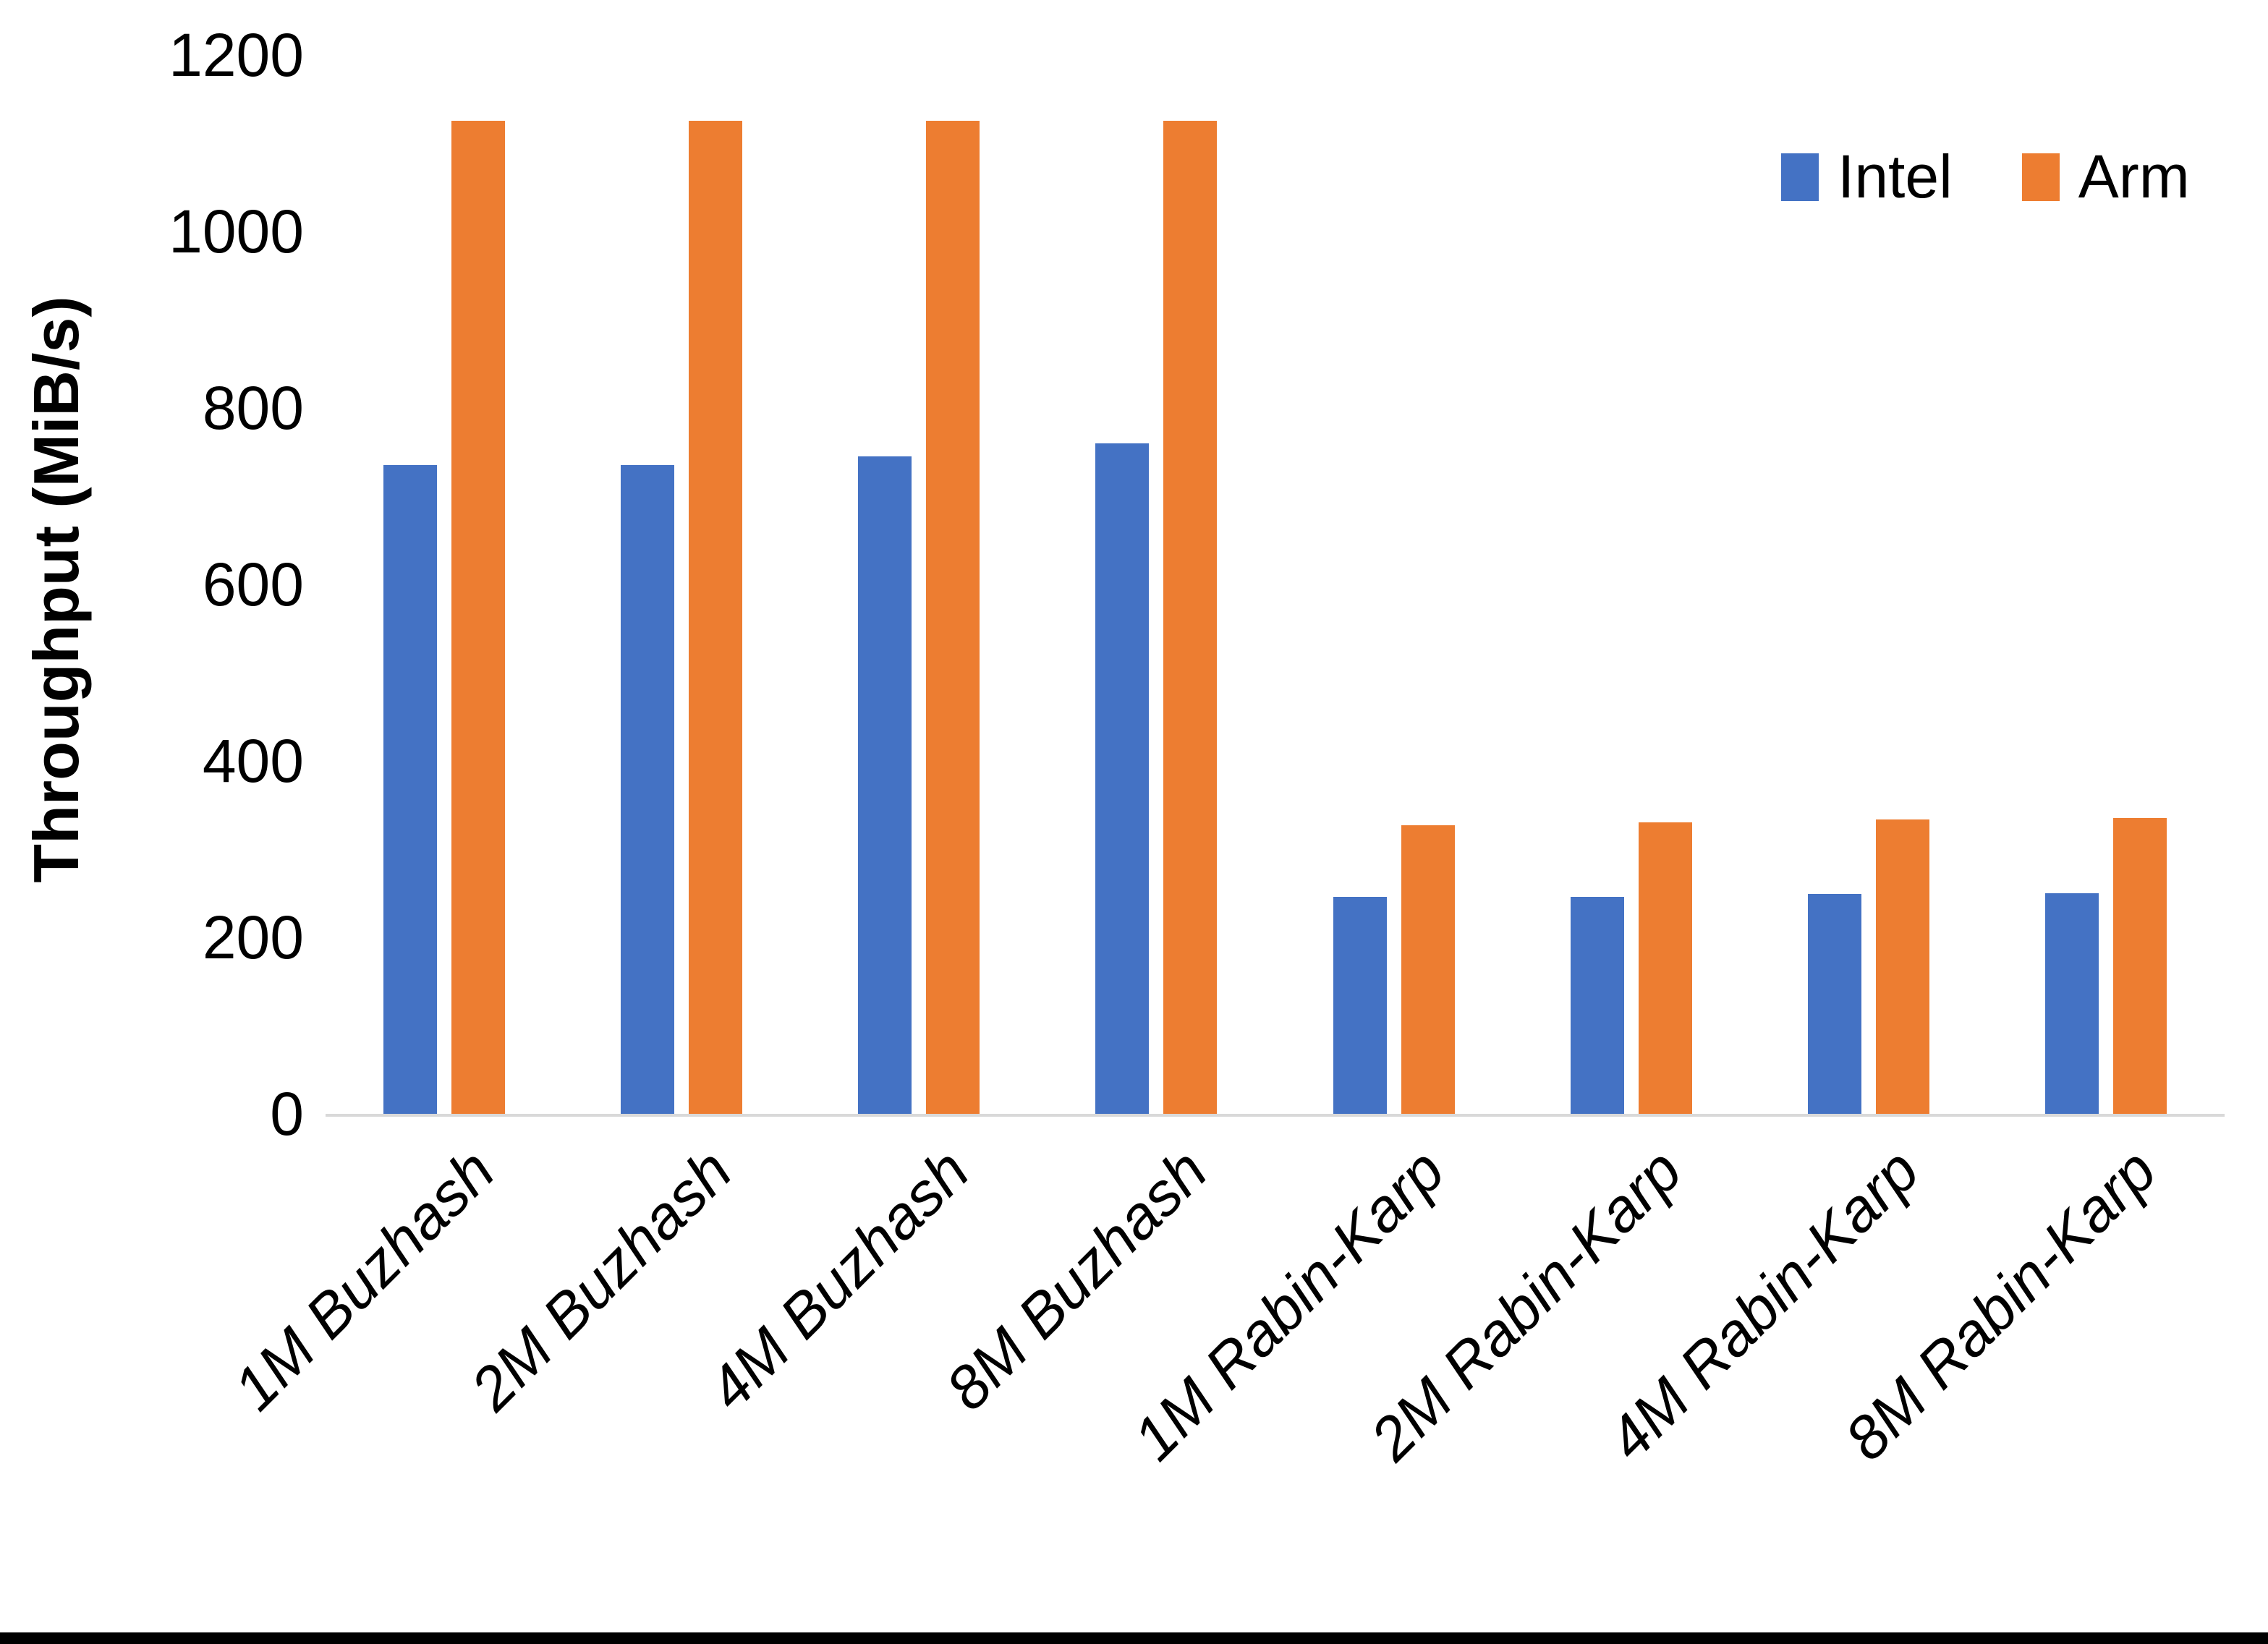 The height and width of the screenshot is (1644, 2268). Describe the element at coordinates (1597, 1005) in the screenshot. I see `bar-intel-2m-rabin-karp` at that location.